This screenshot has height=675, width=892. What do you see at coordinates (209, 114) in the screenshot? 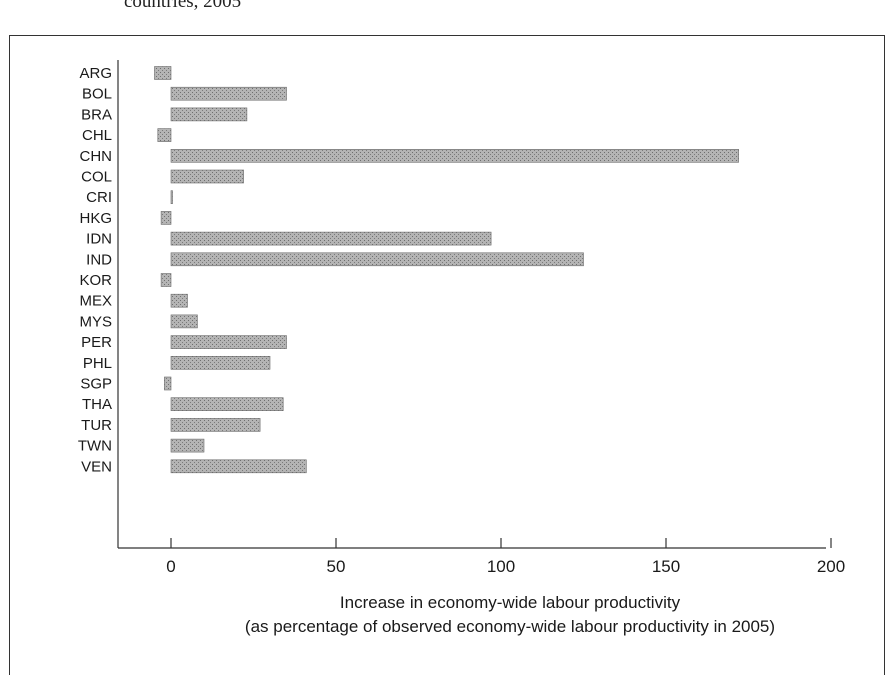
I see `bar-bra` at bounding box center [209, 114].